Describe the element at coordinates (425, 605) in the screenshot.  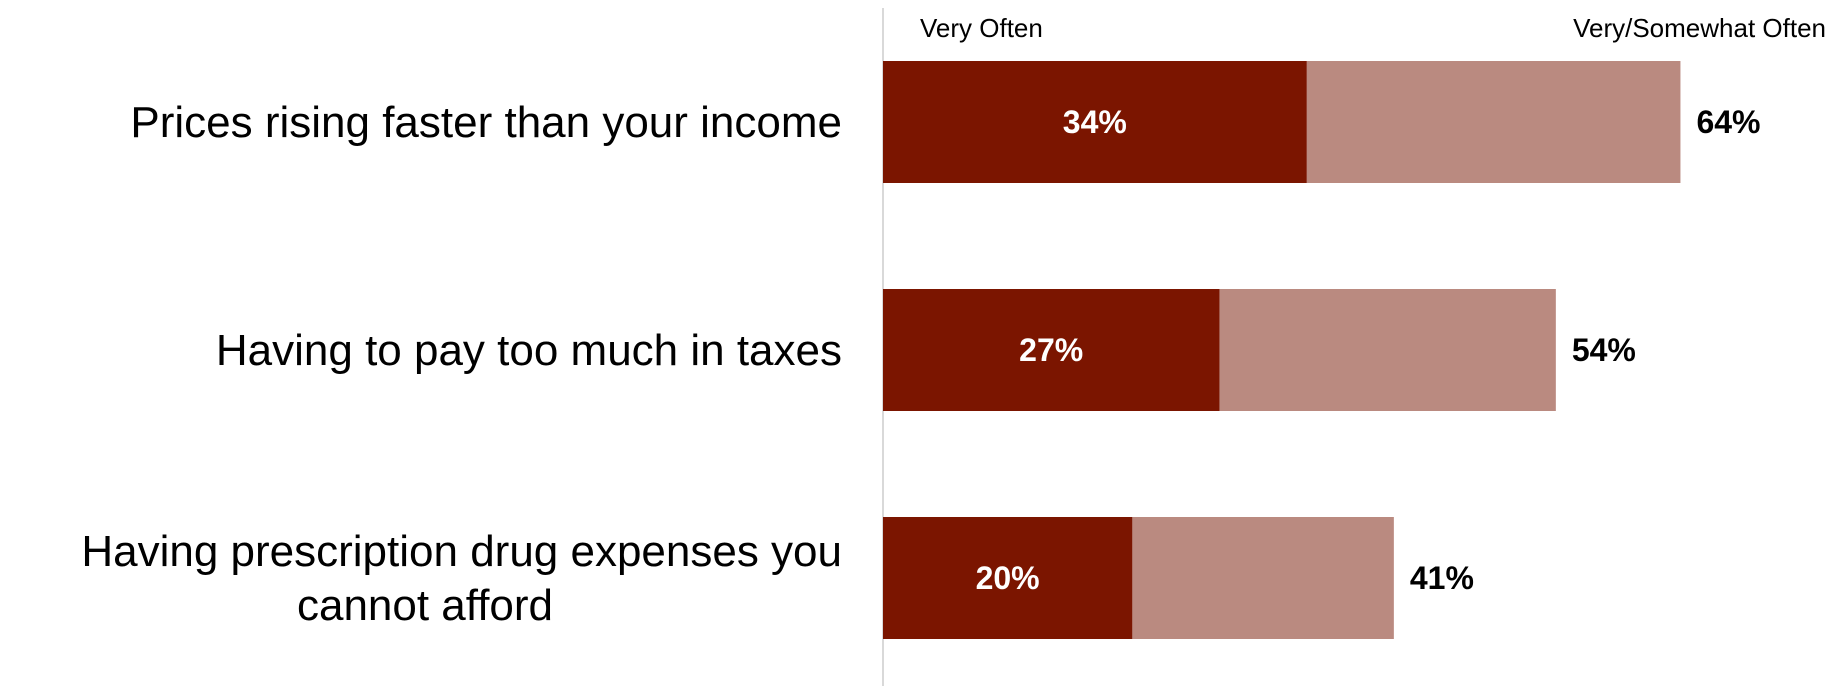
I see `category-label-2-line-1: cannot afford` at that location.